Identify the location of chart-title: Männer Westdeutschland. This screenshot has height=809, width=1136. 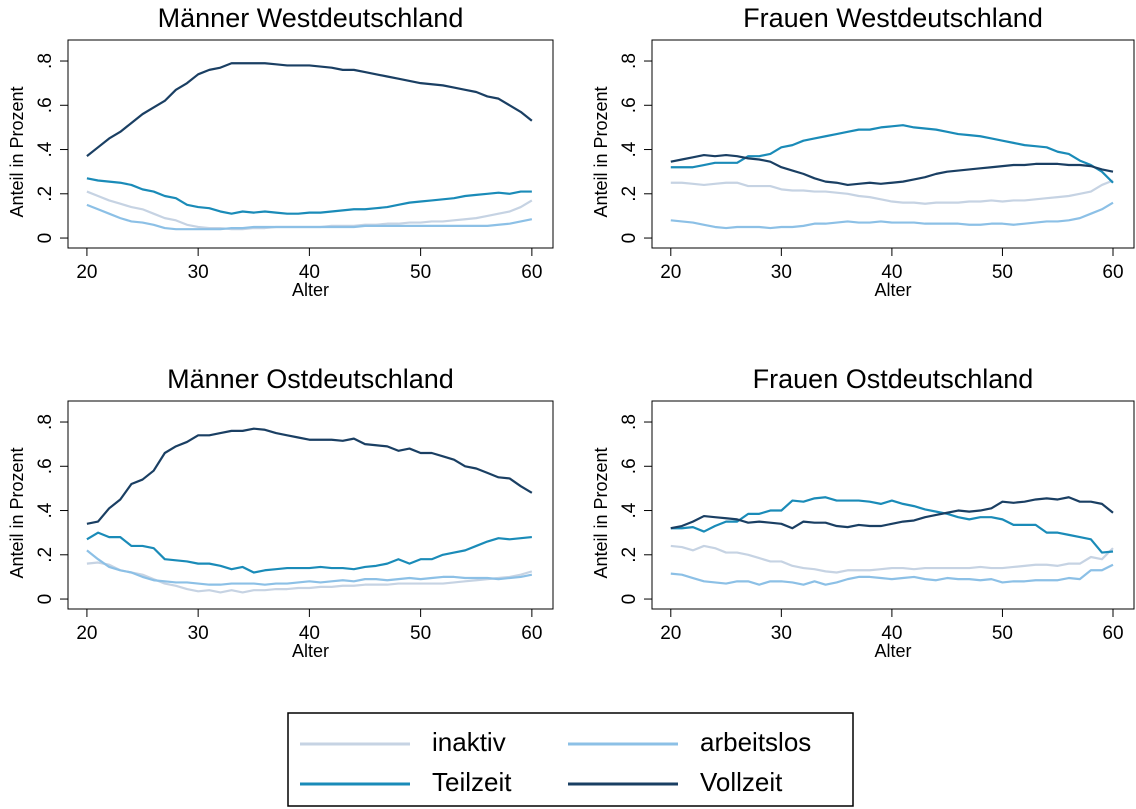
(311, 18).